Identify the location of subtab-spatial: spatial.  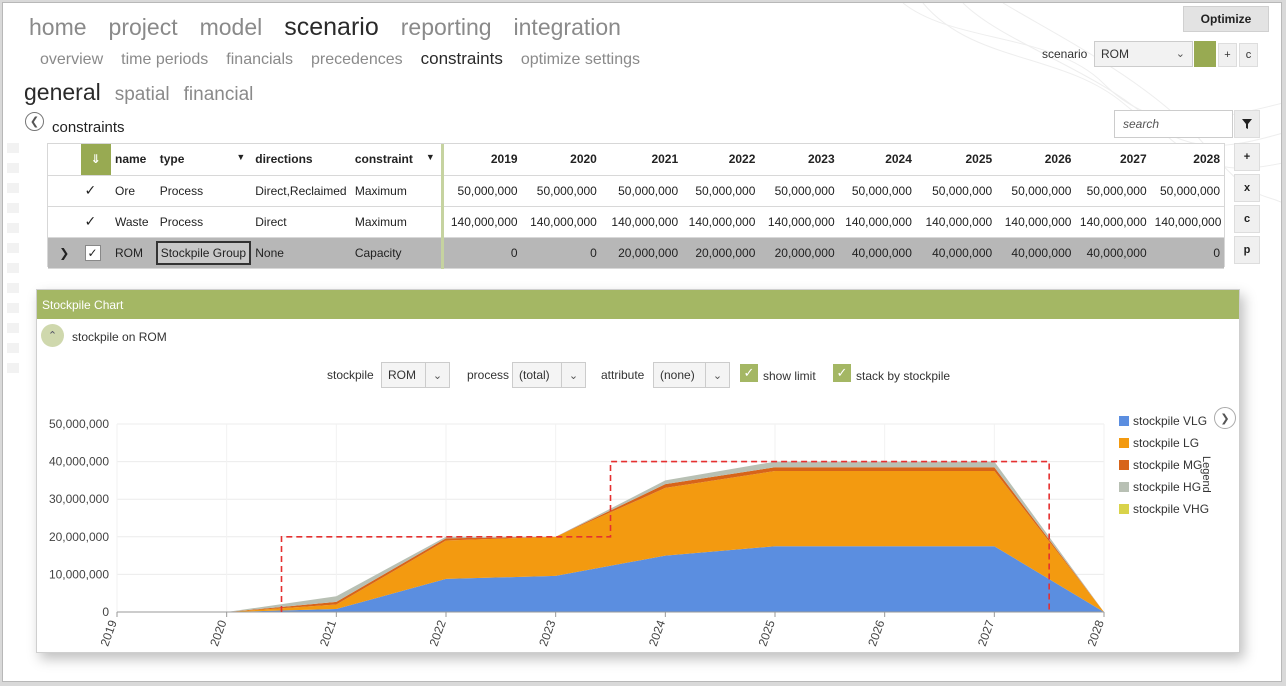
(142, 94).